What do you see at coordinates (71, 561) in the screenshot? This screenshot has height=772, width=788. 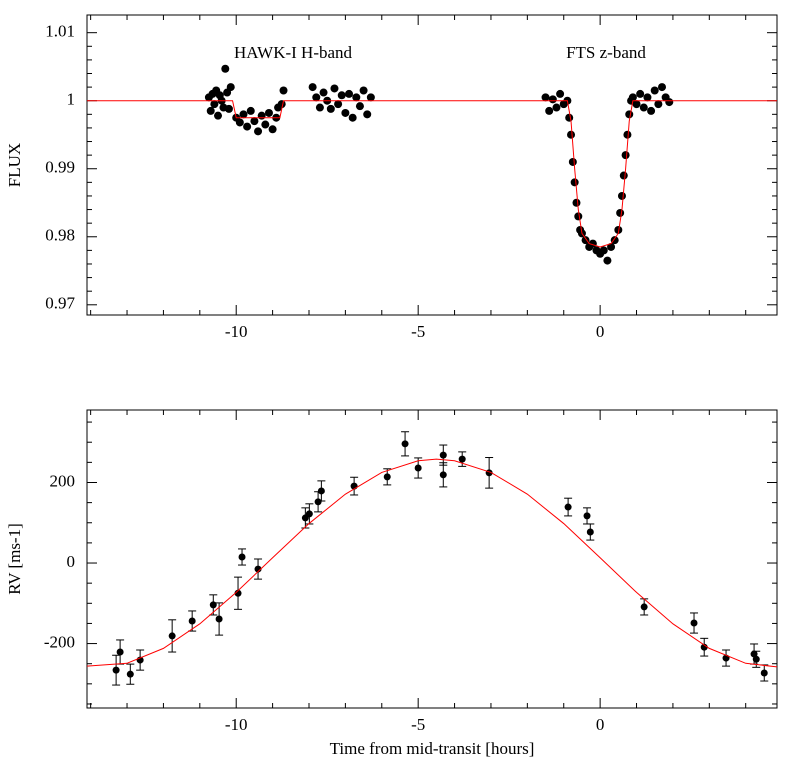 I see `y-tick-label: 0` at bounding box center [71, 561].